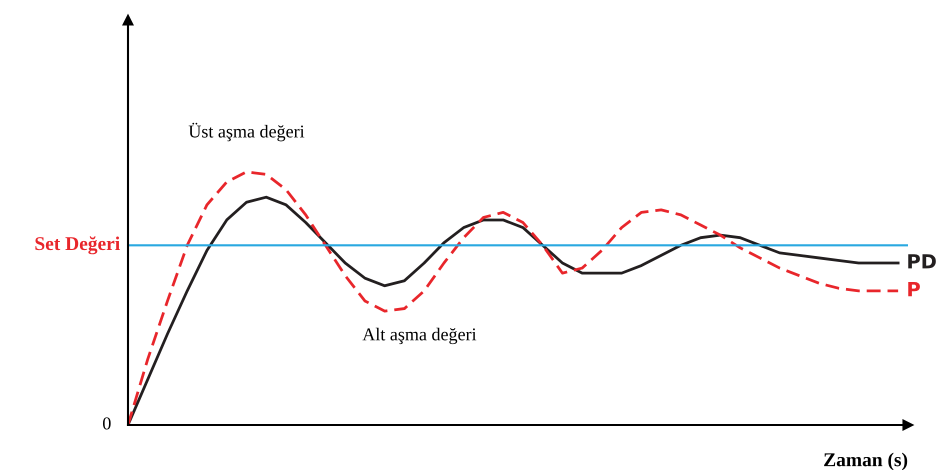 The height and width of the screenshot is (470, 942). What do you see at coordinates (866, 461) in the screenshot?
I see `x-axis-title: Zaman (s)` at bounding box center [866, 461].